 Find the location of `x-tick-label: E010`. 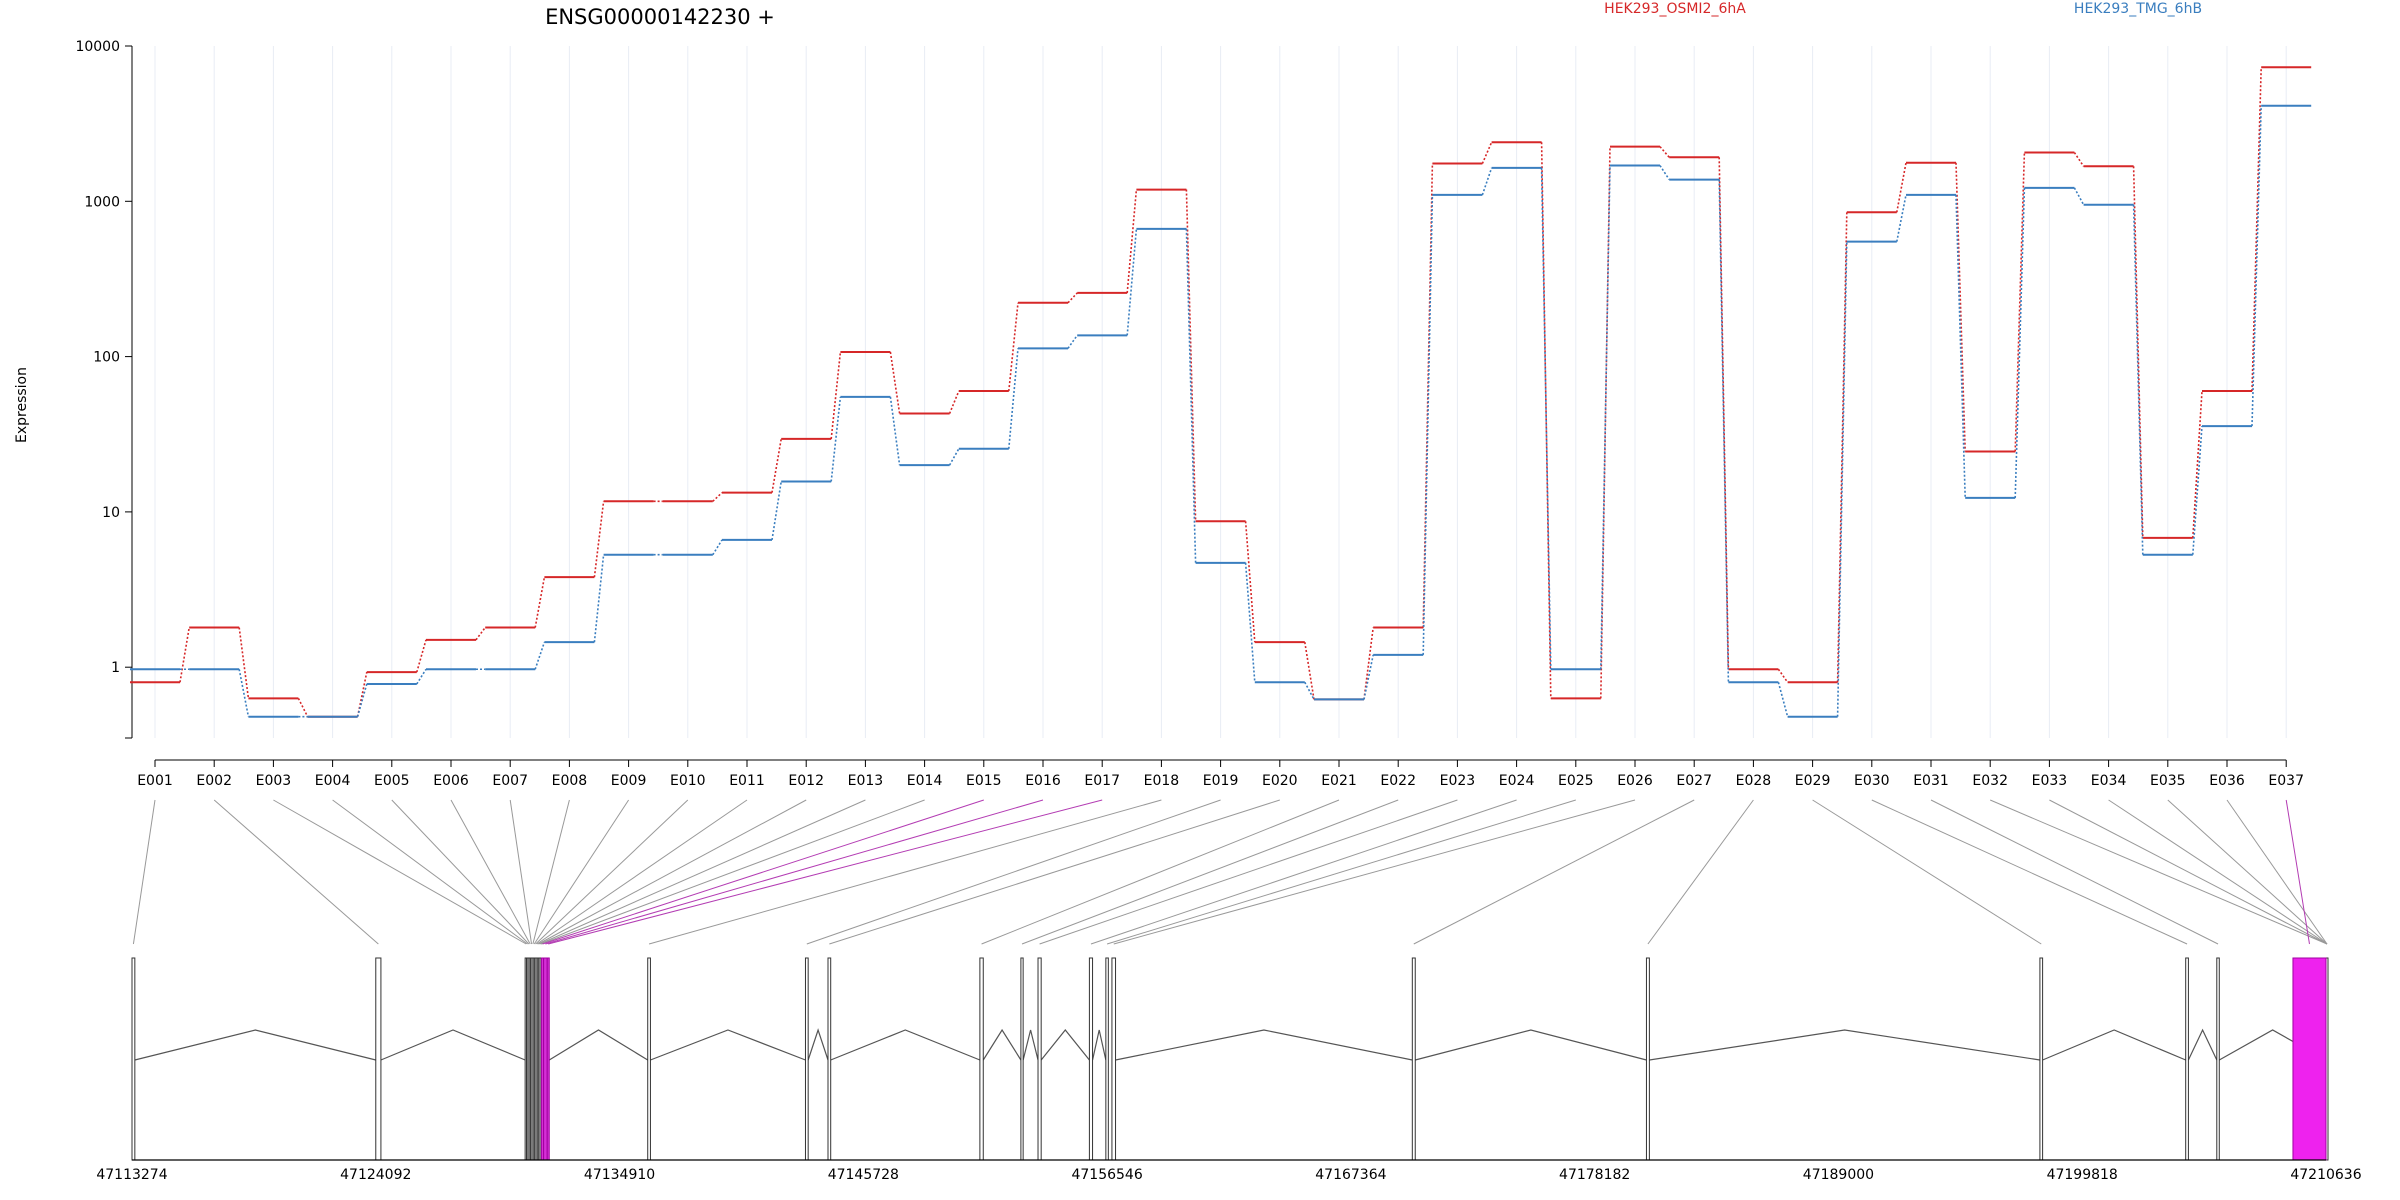

x-tick-label: E010 is located at coordinates (688, 781).